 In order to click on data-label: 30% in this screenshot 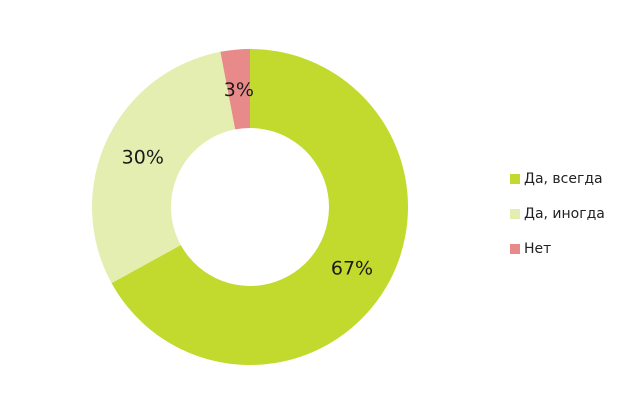, I will do `click(143, 158)`.